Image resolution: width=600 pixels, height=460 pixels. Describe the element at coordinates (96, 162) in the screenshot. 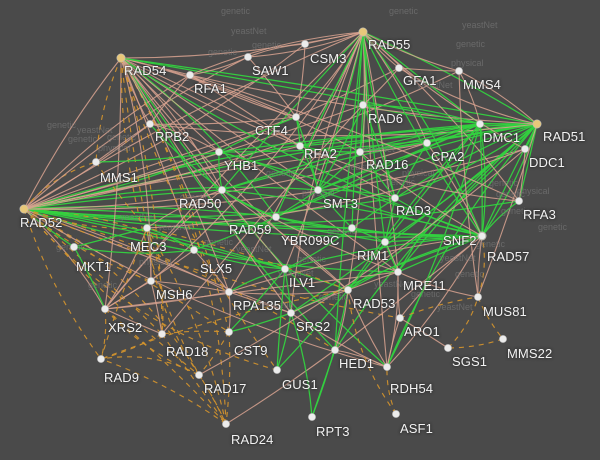

I see `graph-node-mms1` at that location.